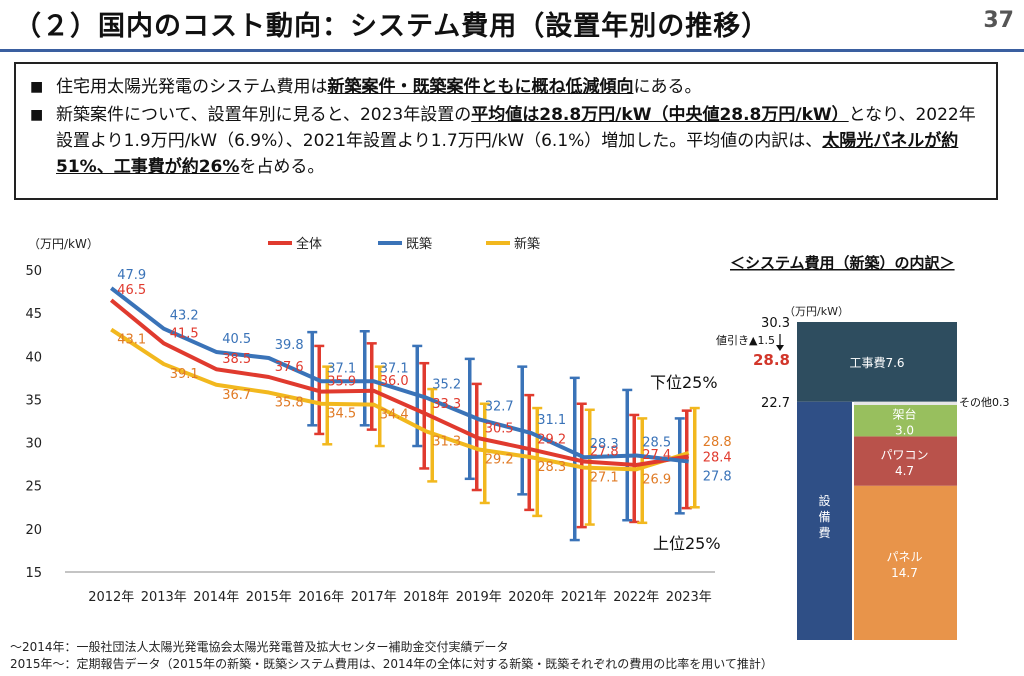 The width and height of the screenshot is (1024, 676). Describe the element at coordinates (984, 402) in the screenshot. I see `segment-label: その他0.3` at that location.